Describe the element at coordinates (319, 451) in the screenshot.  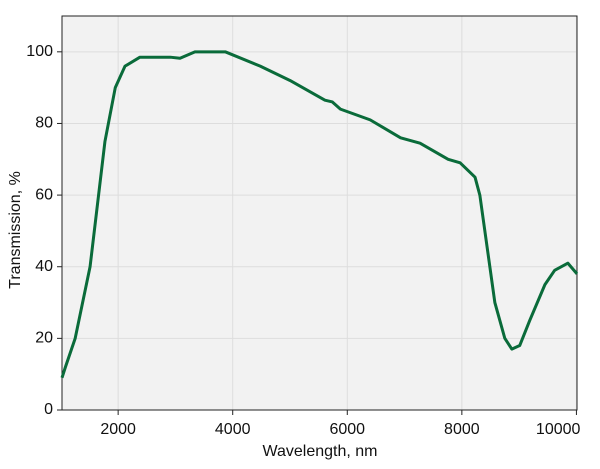
I see `x-axis-label: Wavelength, nm` at that location.